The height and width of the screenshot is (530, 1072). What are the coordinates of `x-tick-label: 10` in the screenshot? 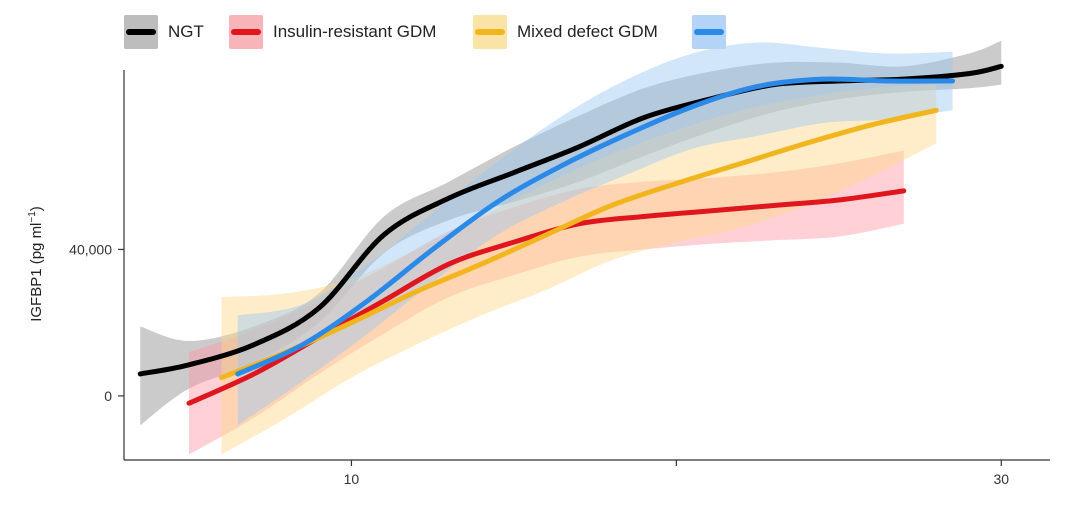 It's located at (352, 479).